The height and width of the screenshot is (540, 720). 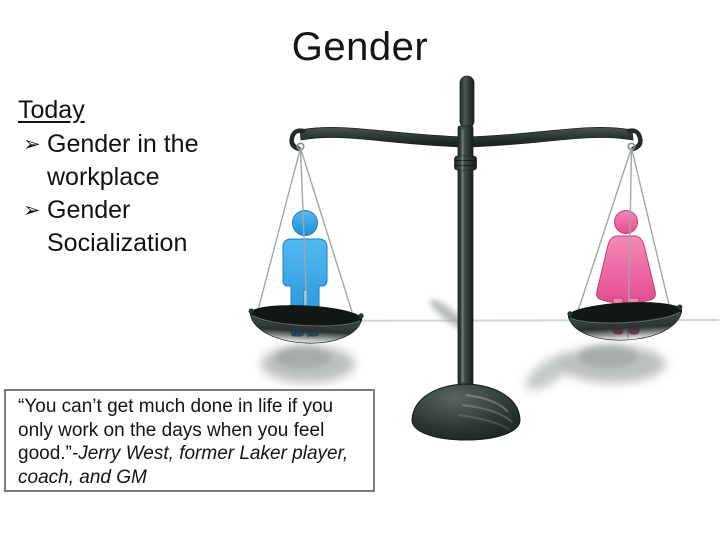 What do you see at coordinates (634, 140) in the screenshot?
I see `beam-right-hook` at bounding box center [634, 140].